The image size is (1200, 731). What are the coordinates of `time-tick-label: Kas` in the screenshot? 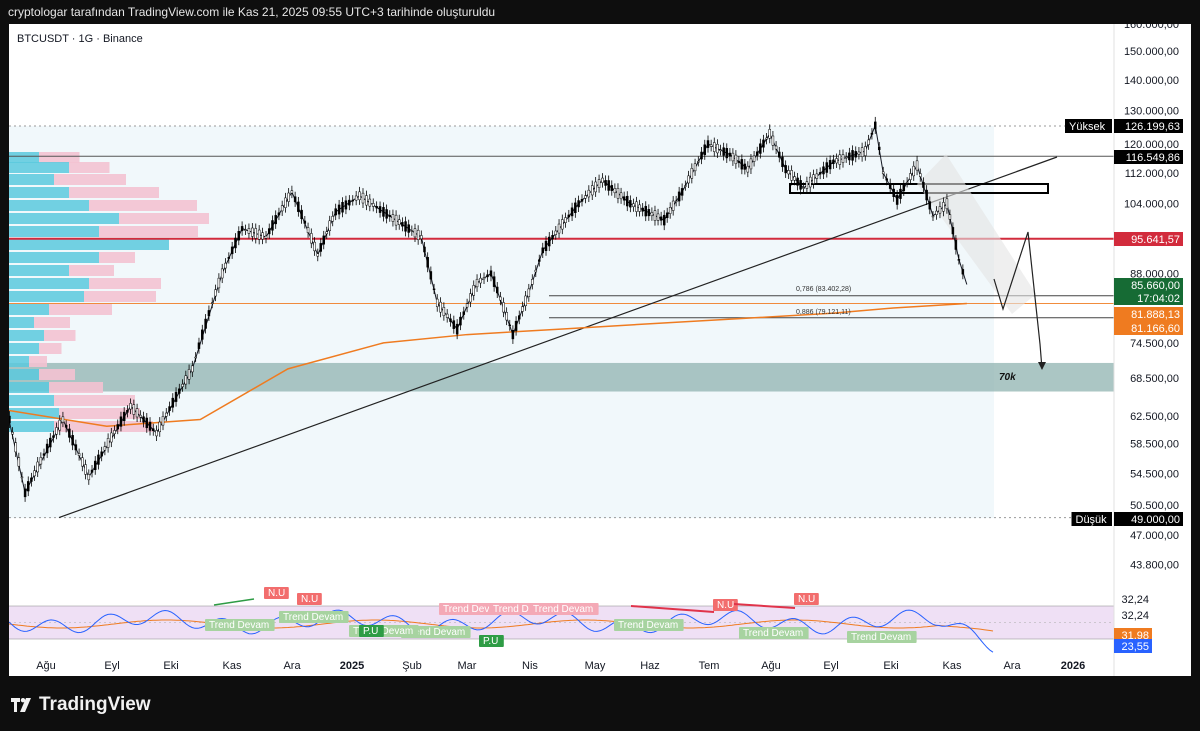 It's located at (232, 666).